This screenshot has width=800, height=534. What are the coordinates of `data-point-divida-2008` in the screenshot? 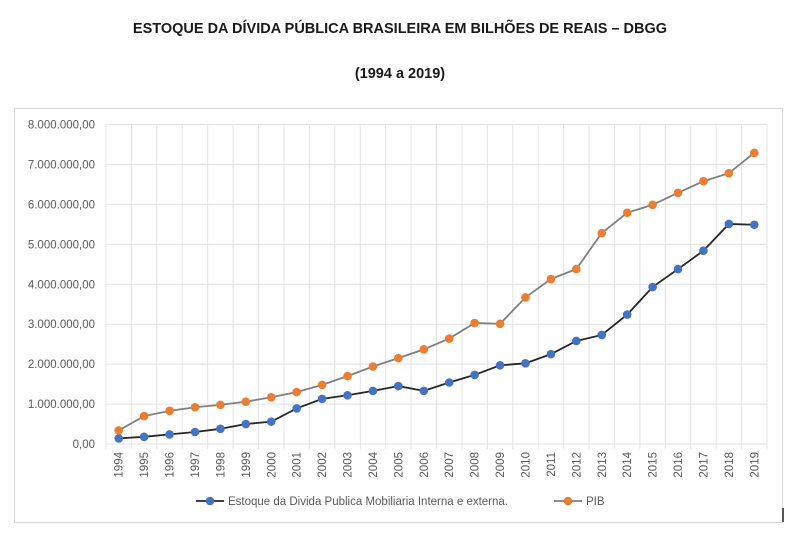 It's located at (474, 375).